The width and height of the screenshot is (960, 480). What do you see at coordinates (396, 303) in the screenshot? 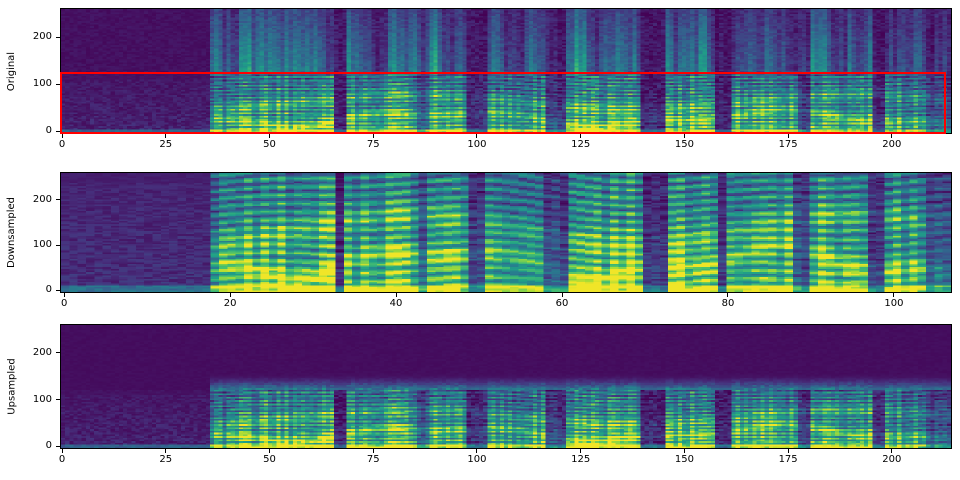
I see `x-tick-label: 40` at bounding box center [396, 303].